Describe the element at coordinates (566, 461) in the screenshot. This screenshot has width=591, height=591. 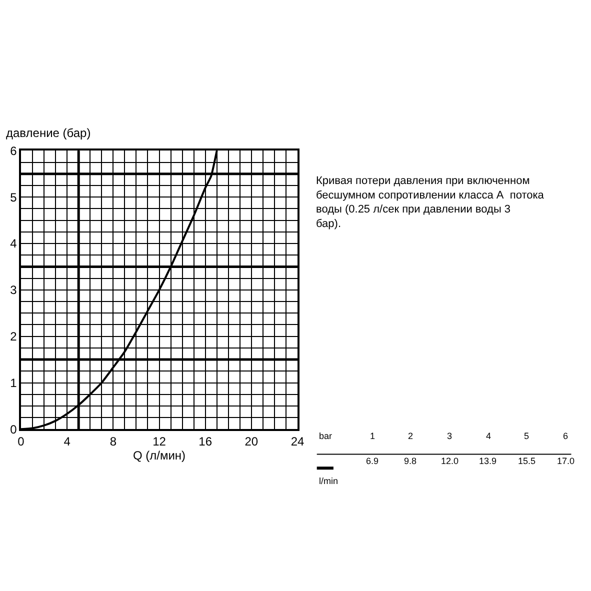
I see `text: 17.0` at that location.